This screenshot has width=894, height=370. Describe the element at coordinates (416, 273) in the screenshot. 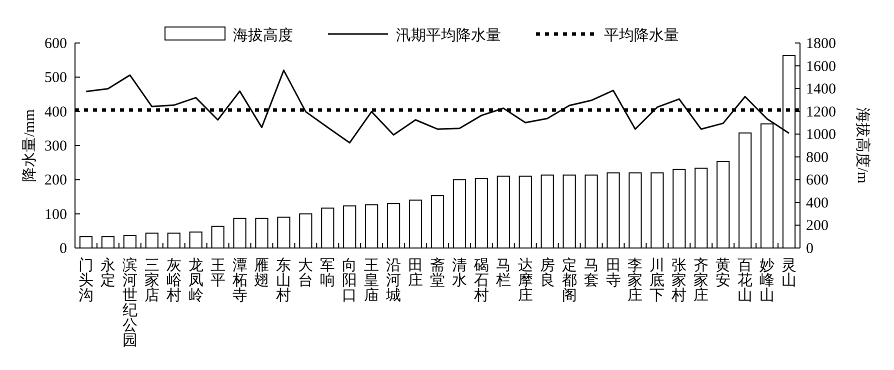

I see `x-tick-label: 田庄` at that location.